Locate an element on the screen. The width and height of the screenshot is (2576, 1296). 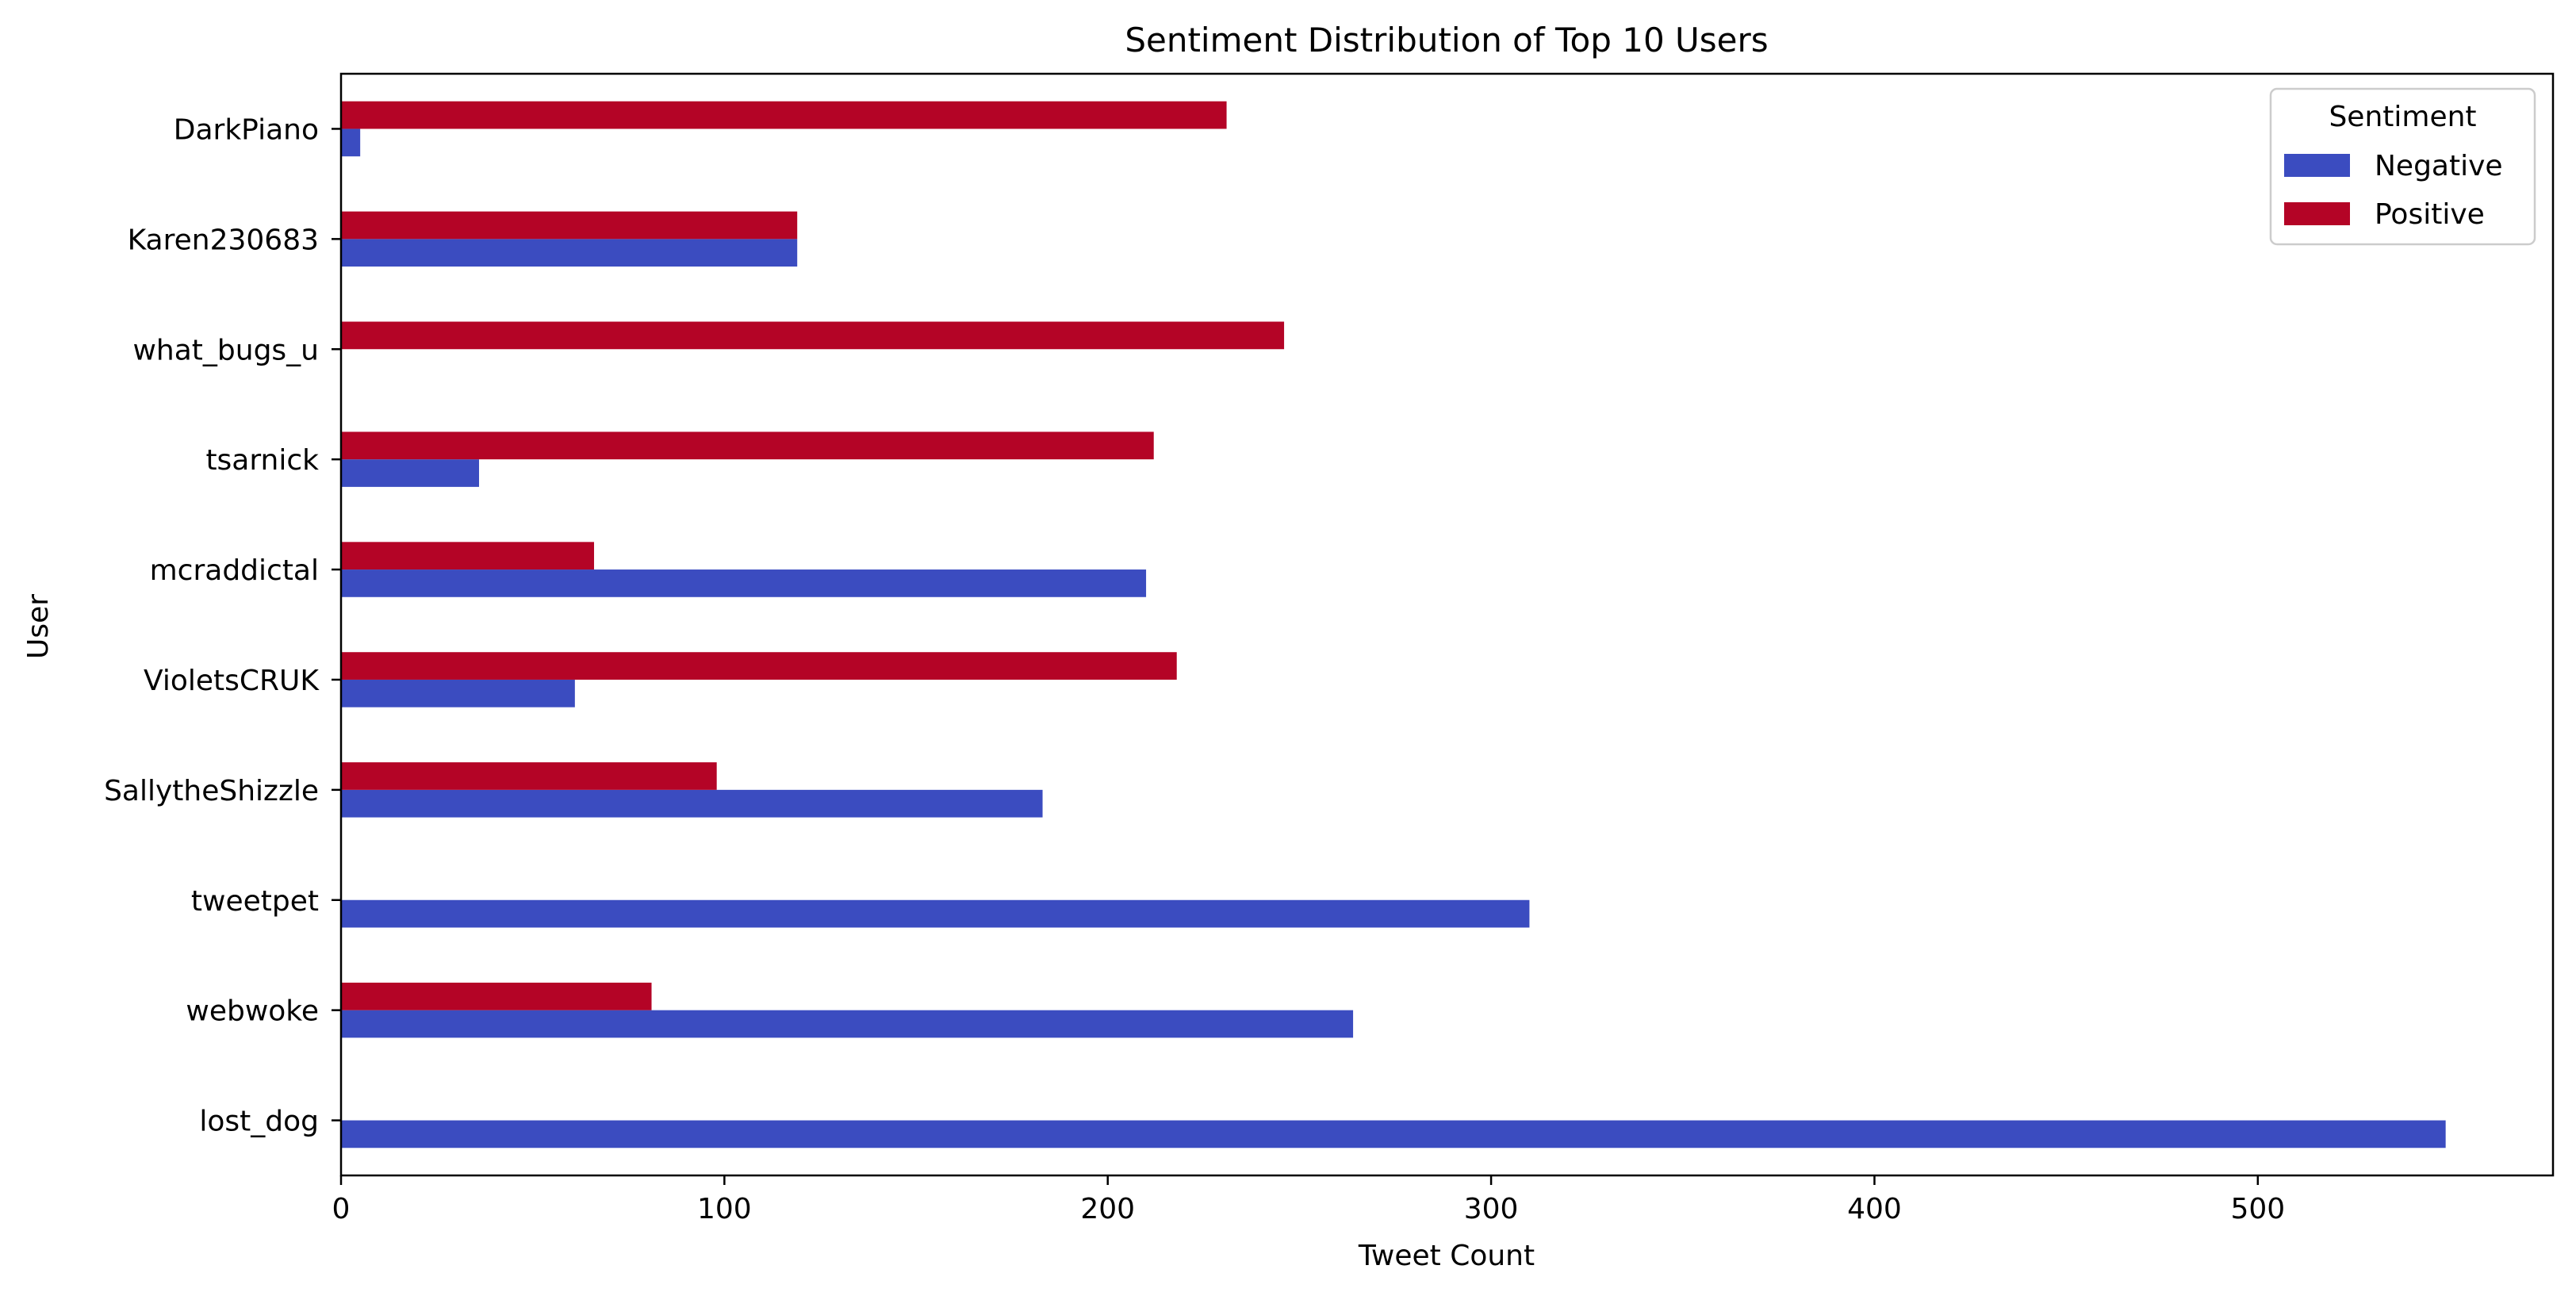
bar-negative-karen230683 is located at coordinates (569, 253).